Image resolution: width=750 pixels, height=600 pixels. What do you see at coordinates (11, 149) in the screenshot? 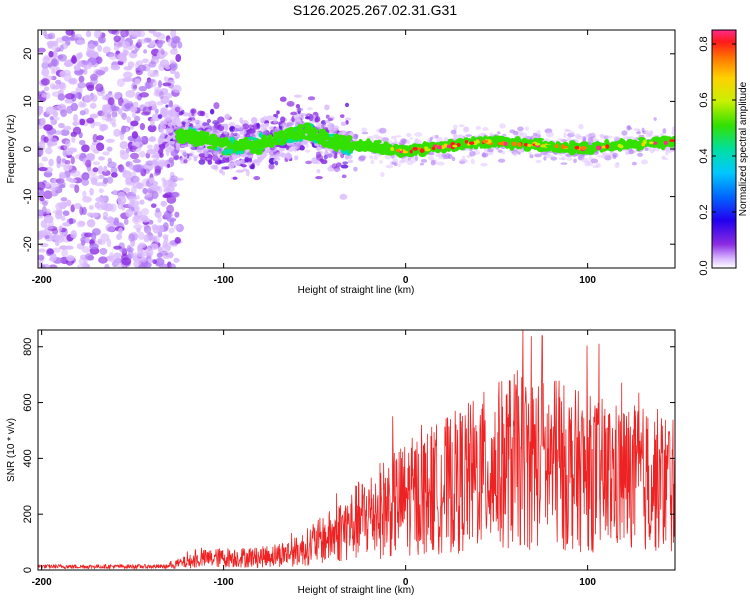
I see `spectrogram-ylabel: Frequency (Hz)` at bounding box center [11, 149].